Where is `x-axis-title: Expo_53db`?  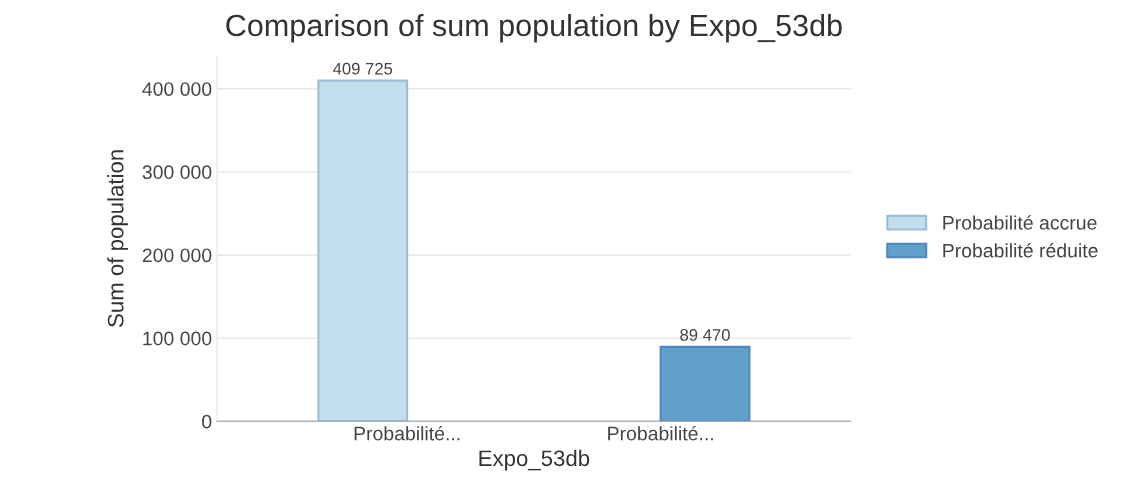 x-axis-title: Expo_53db is located at coordinates (534, 460).